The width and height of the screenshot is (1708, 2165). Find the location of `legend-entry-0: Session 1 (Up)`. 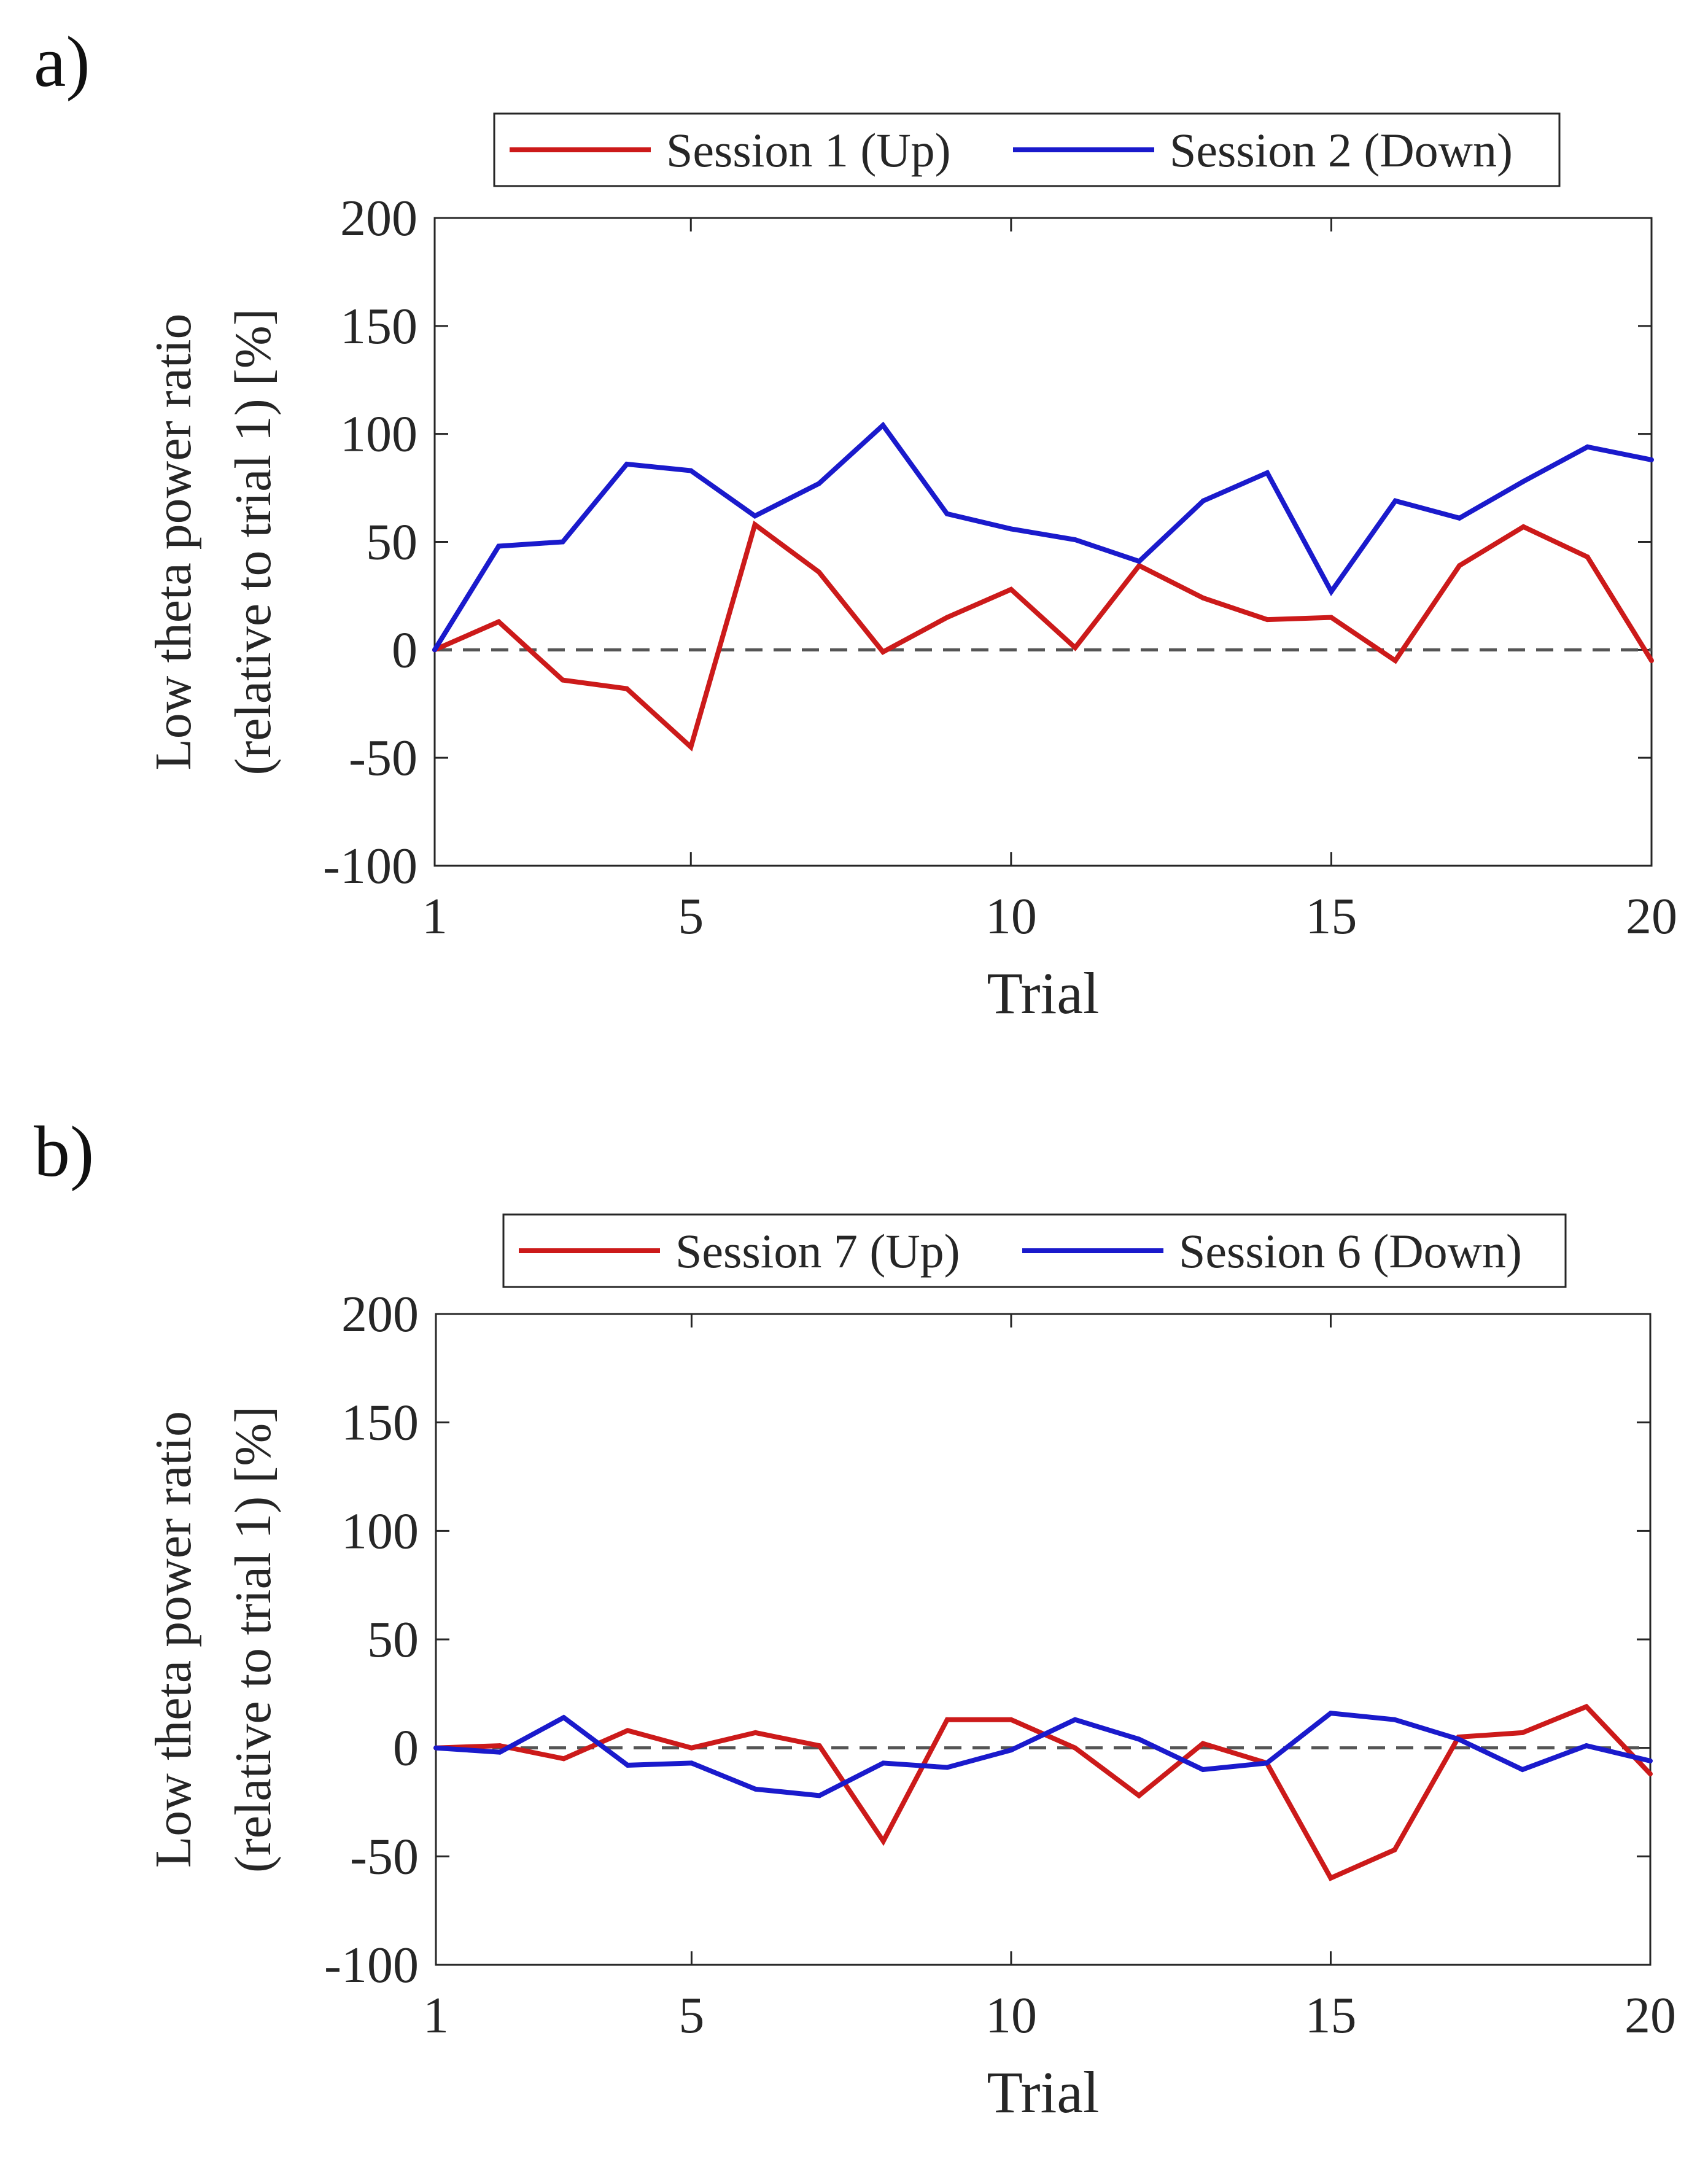

legend-entry-0: Session 1 (Up) is located at coordinates (808, 150).